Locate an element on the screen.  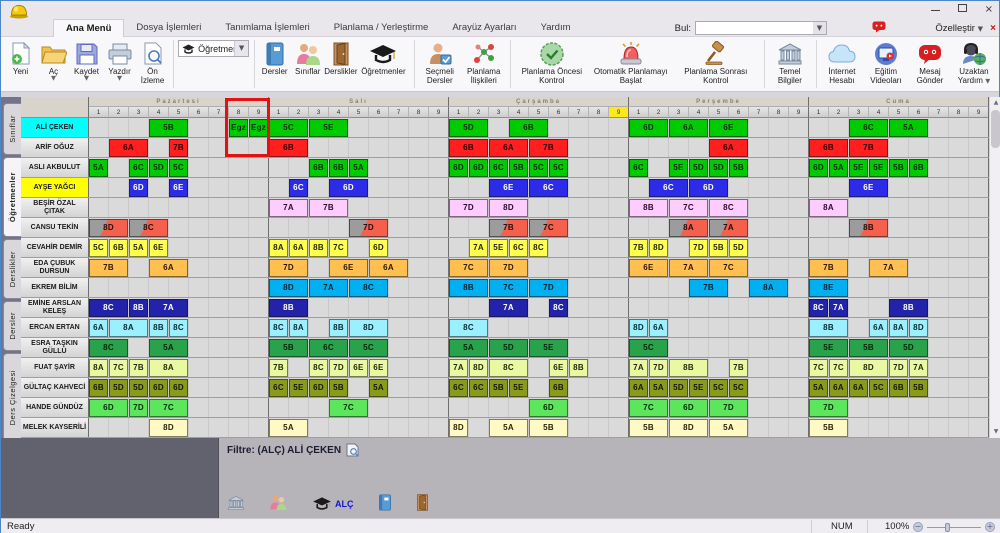
period-header: 2 is located at coordinates (659, 112).